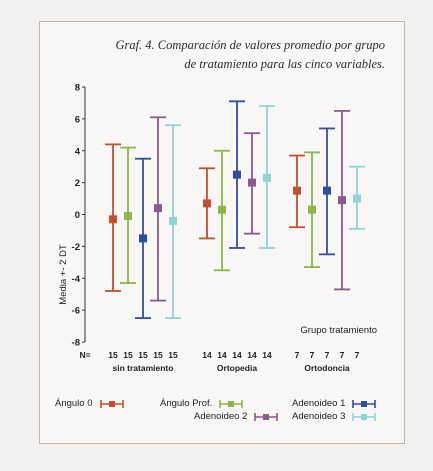  What do you see at coordinates (77, 119) in the screenshot?
I see `y-tick-label: 6` at bounding box center [77, 119].